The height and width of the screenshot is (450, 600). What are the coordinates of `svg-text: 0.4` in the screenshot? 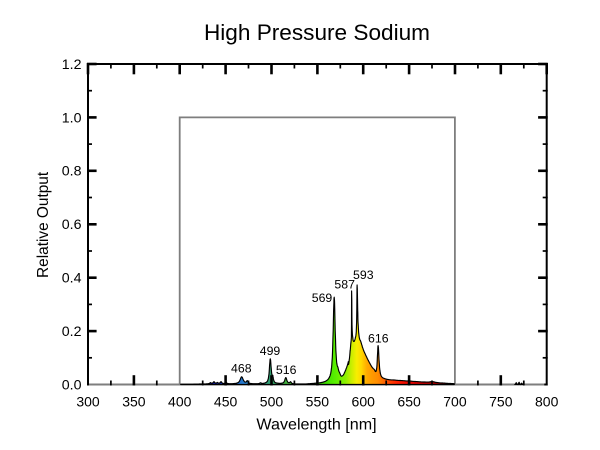 It's located at (72, 279).